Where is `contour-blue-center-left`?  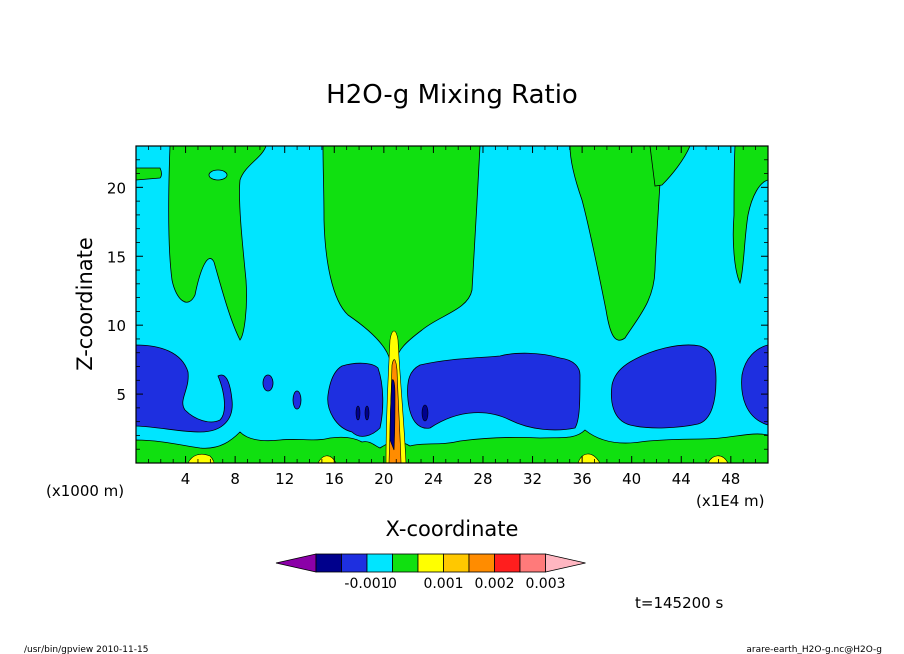
contour-blue-center-left is located at coordinates (355, 399).